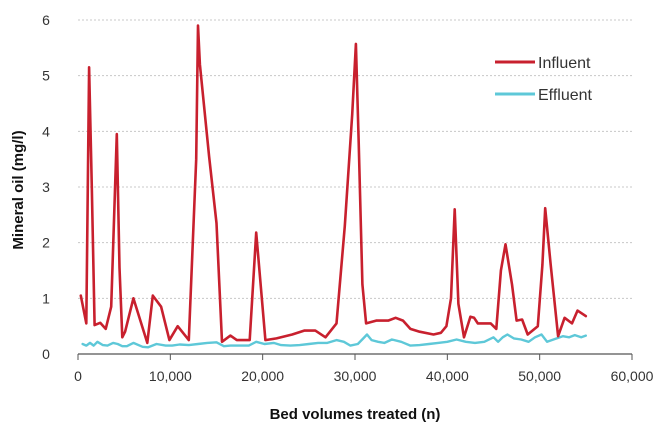  I want to click on legend: Influent Effluent, so click(544, 79).